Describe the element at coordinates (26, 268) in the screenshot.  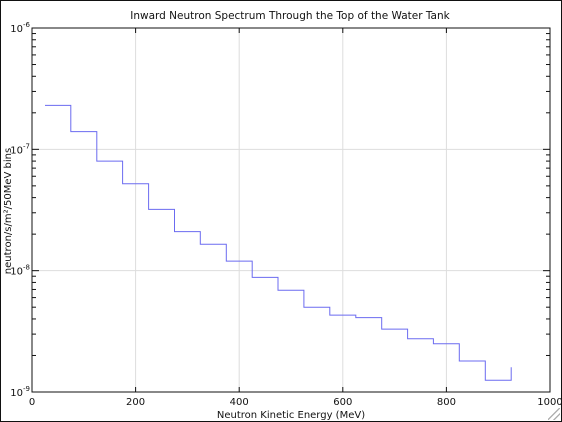
I see `y-tick-exponent: -8` at that location.